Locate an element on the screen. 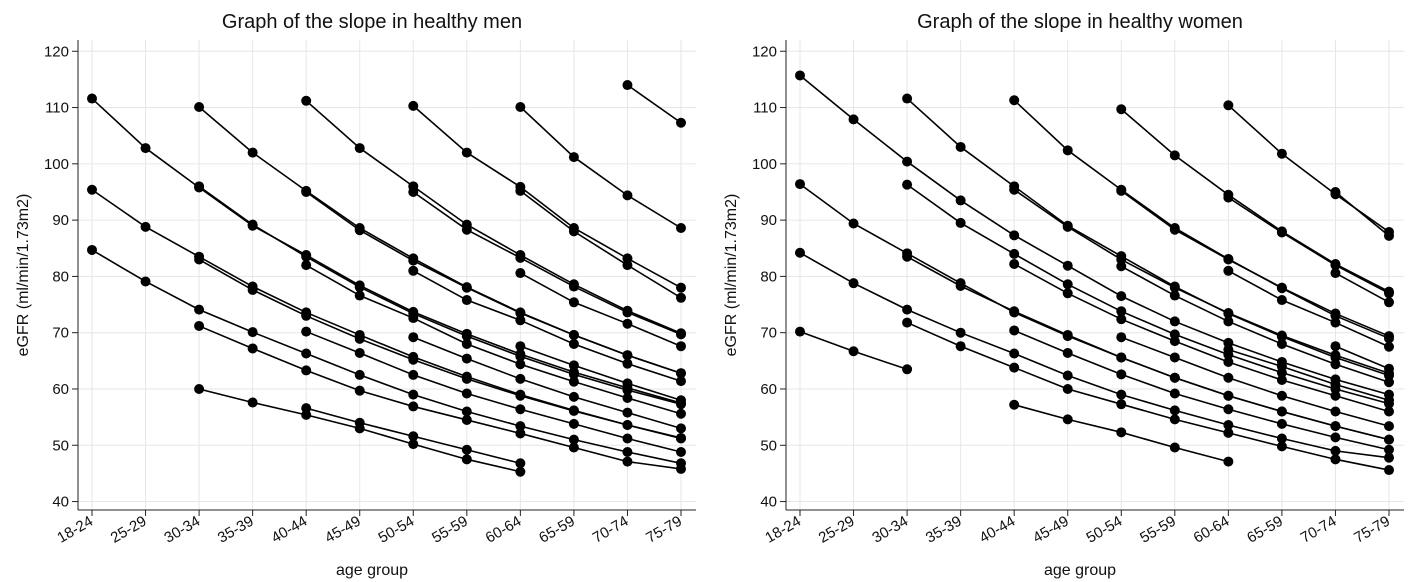 Image resolution: width=1416 pixels, height=582 pixels. chart-1-y-tick-label-40: 40 is located at coordinates (768, 502).